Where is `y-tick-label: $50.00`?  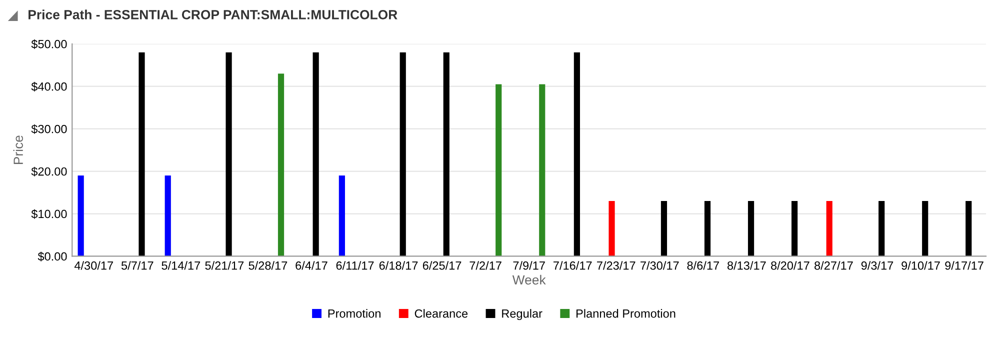
y-tick-label: $50.00 is located at coordinates (49, 44).